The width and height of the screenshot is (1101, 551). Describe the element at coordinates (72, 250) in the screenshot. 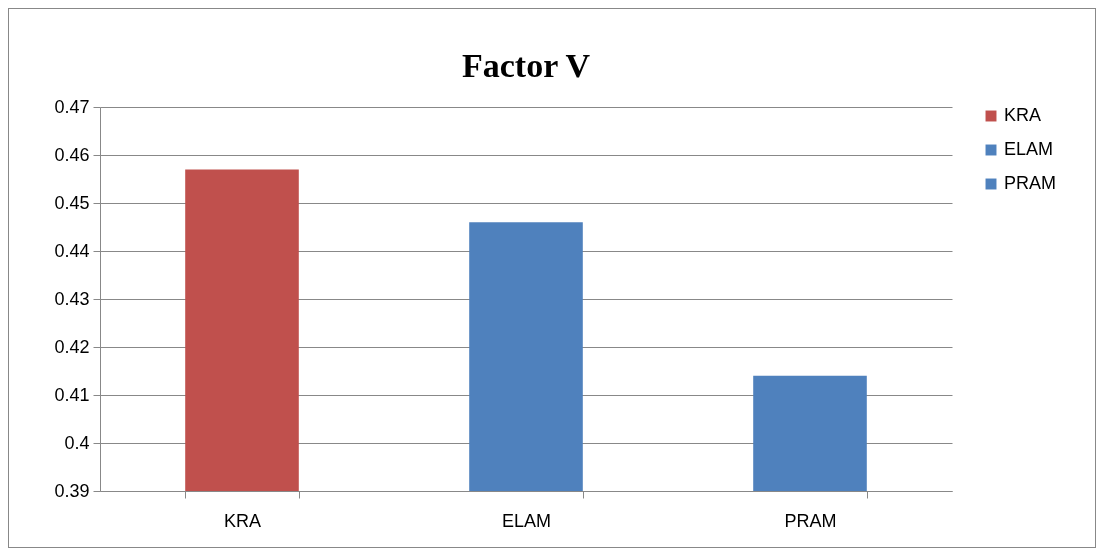

I see `y-tick-label: 0.44` at that location.